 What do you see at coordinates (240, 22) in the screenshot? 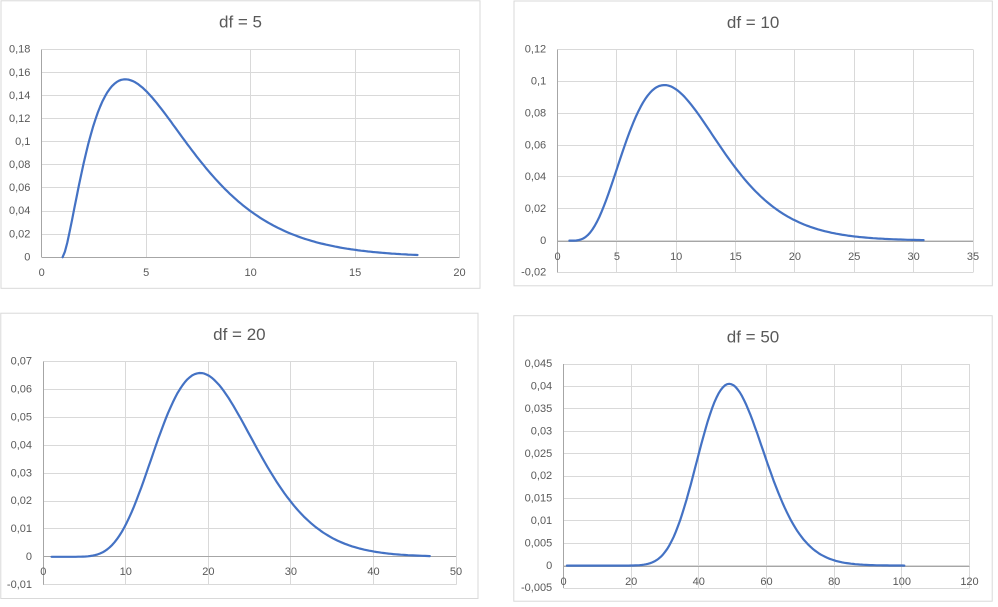
I see `svg-text: df = 5` at bounding box center [240, 22].